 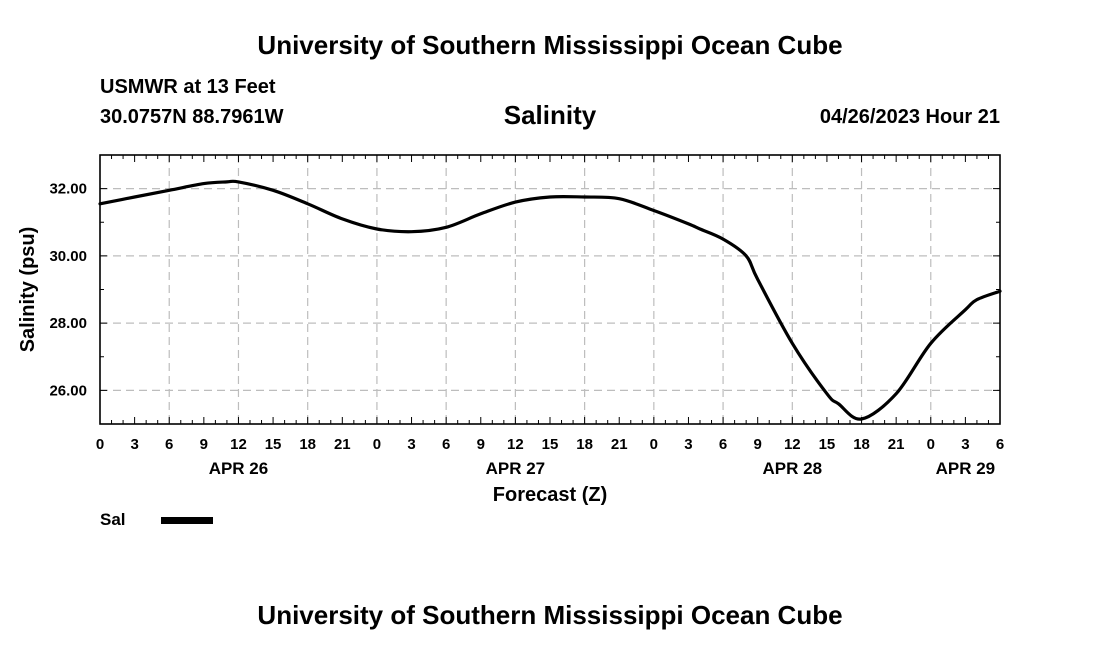 I want to click on station-coordinates: 30.0757N 88.7961W, so click(x=192, y=117).